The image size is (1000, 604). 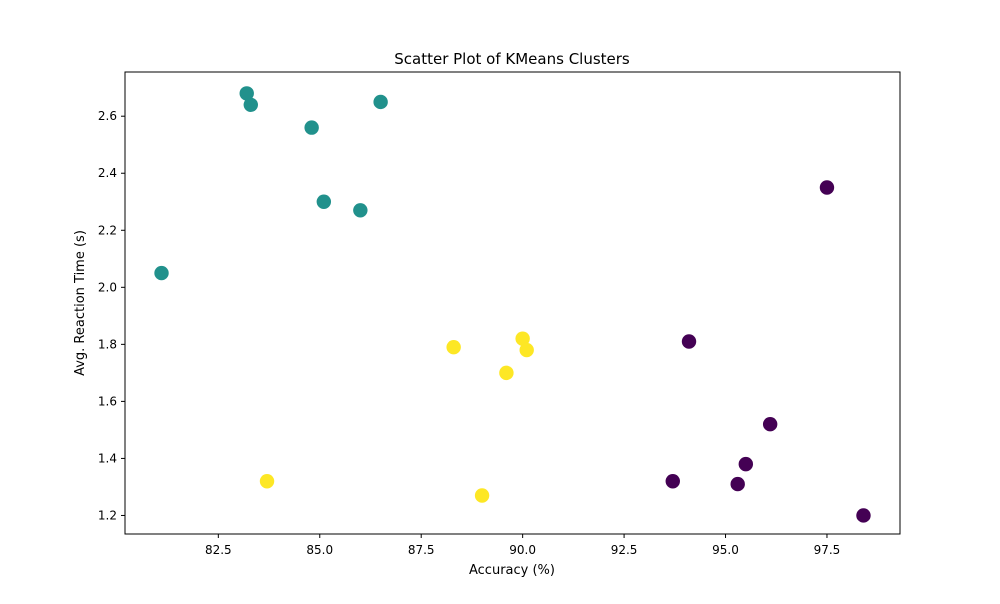 I want to click on y-tick-label: 2.2, so click(x=107, y=230).